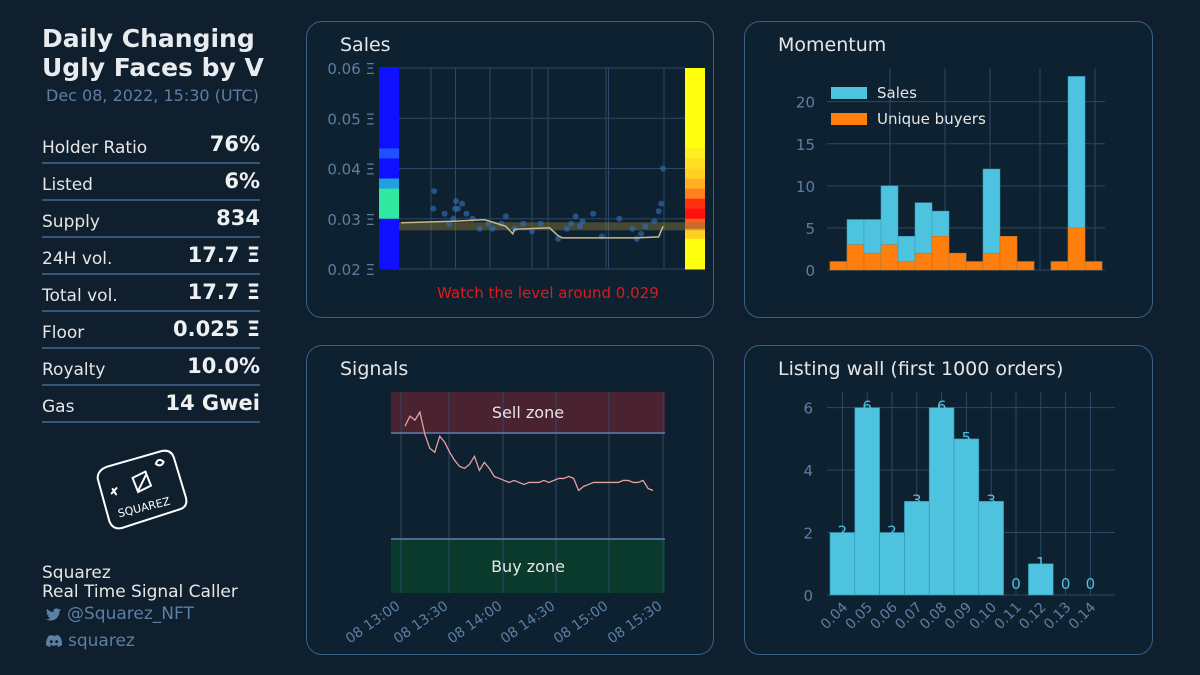  I want to click on y-tick-label: 0.06 Ξ, so click(351, 69).